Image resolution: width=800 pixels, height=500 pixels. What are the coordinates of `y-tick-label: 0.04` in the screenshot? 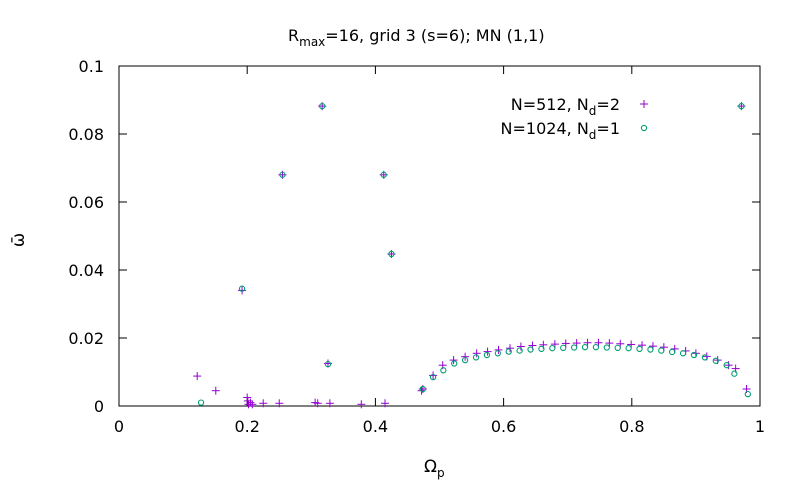 It's located at (86, 270).